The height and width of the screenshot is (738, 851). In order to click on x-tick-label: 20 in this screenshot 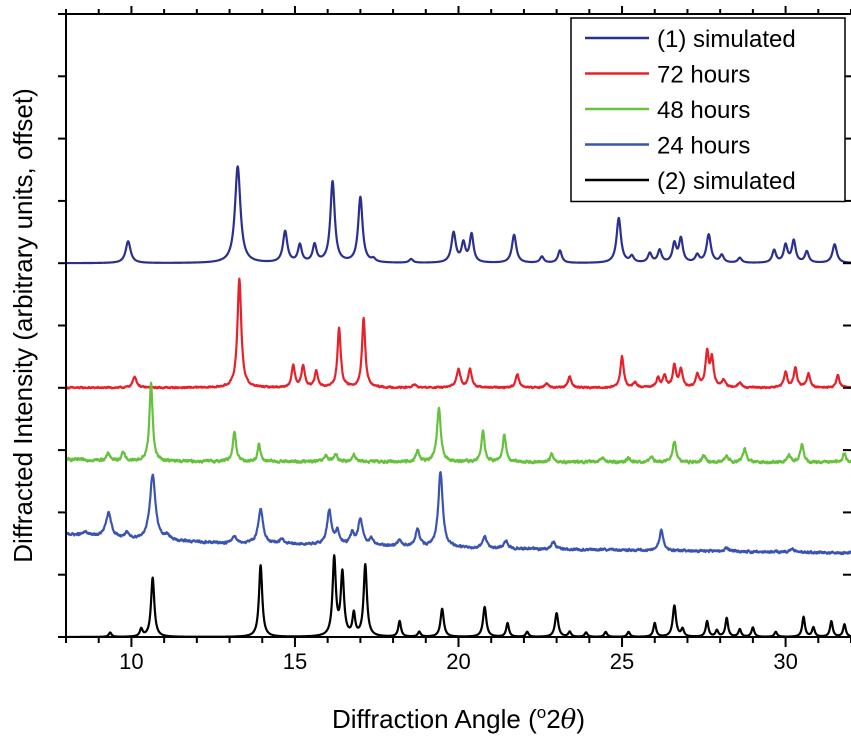, I will do `click(458, 661)`.